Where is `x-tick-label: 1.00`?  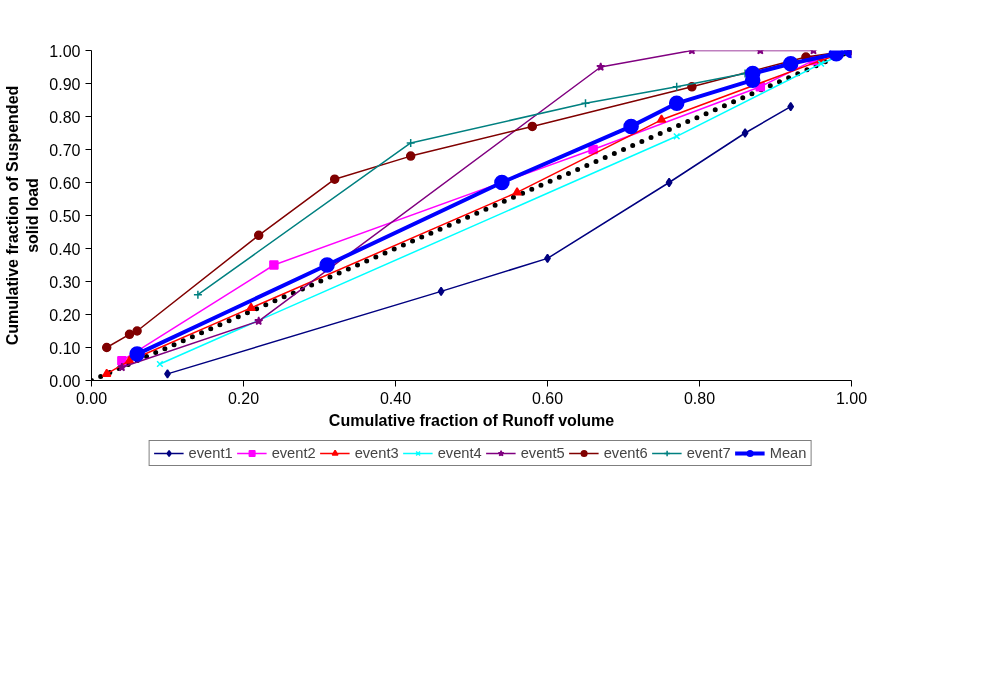 x-tick-label: 1.00 is located at coordinates (851, 398).